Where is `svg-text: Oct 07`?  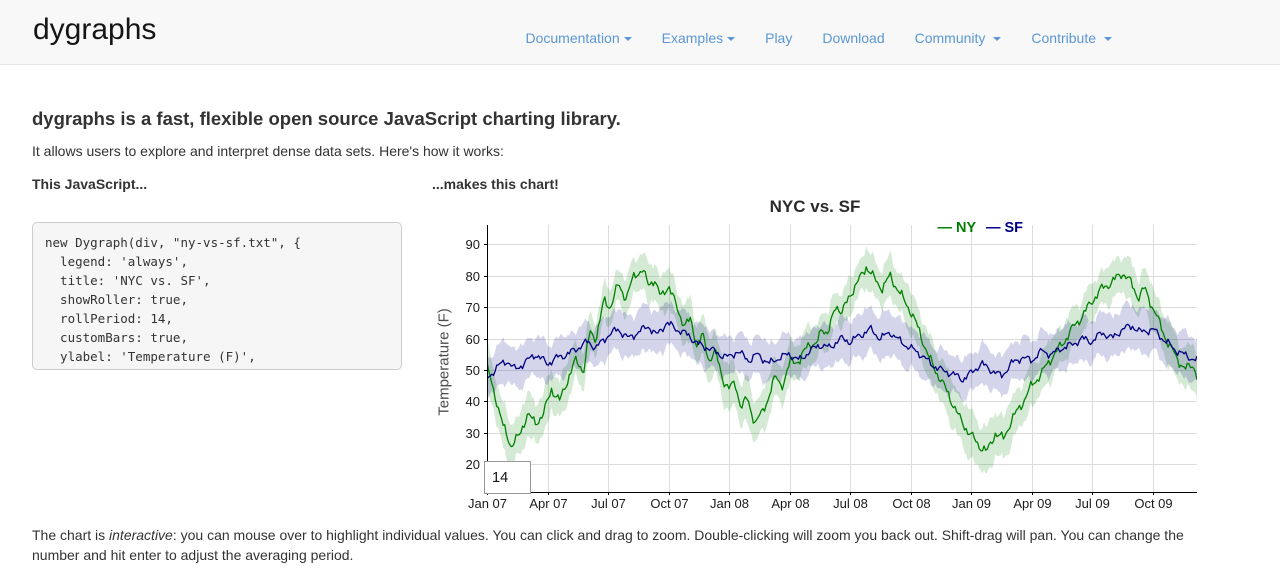 svg-text: Oct 07 is located at coordinates (669, 503).